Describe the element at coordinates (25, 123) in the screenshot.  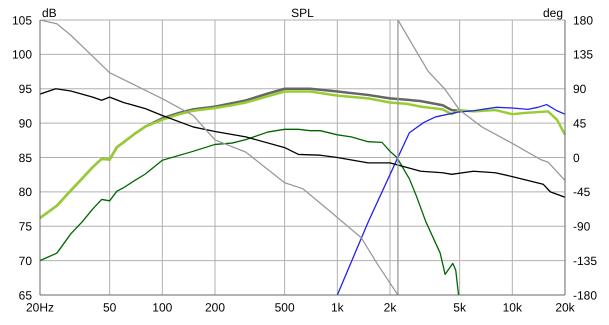
I see `y-tick-label: 90` at that location.